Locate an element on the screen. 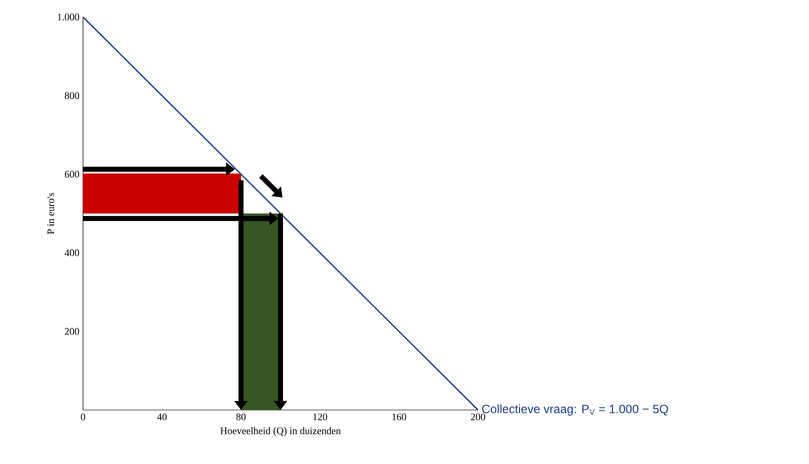 Image resolution: width=809 pixels, height=464 pixels. y-tick-label: 1.000 is located at coordinates (69, 17).